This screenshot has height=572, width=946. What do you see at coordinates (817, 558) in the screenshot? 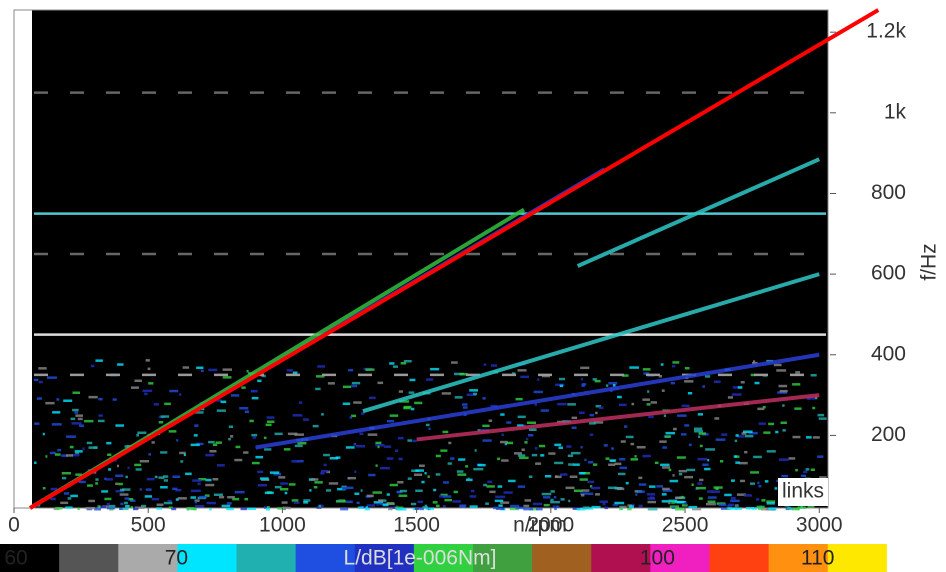
I see `colorbar-tick-label: 110` at bounding box center [817, 558].